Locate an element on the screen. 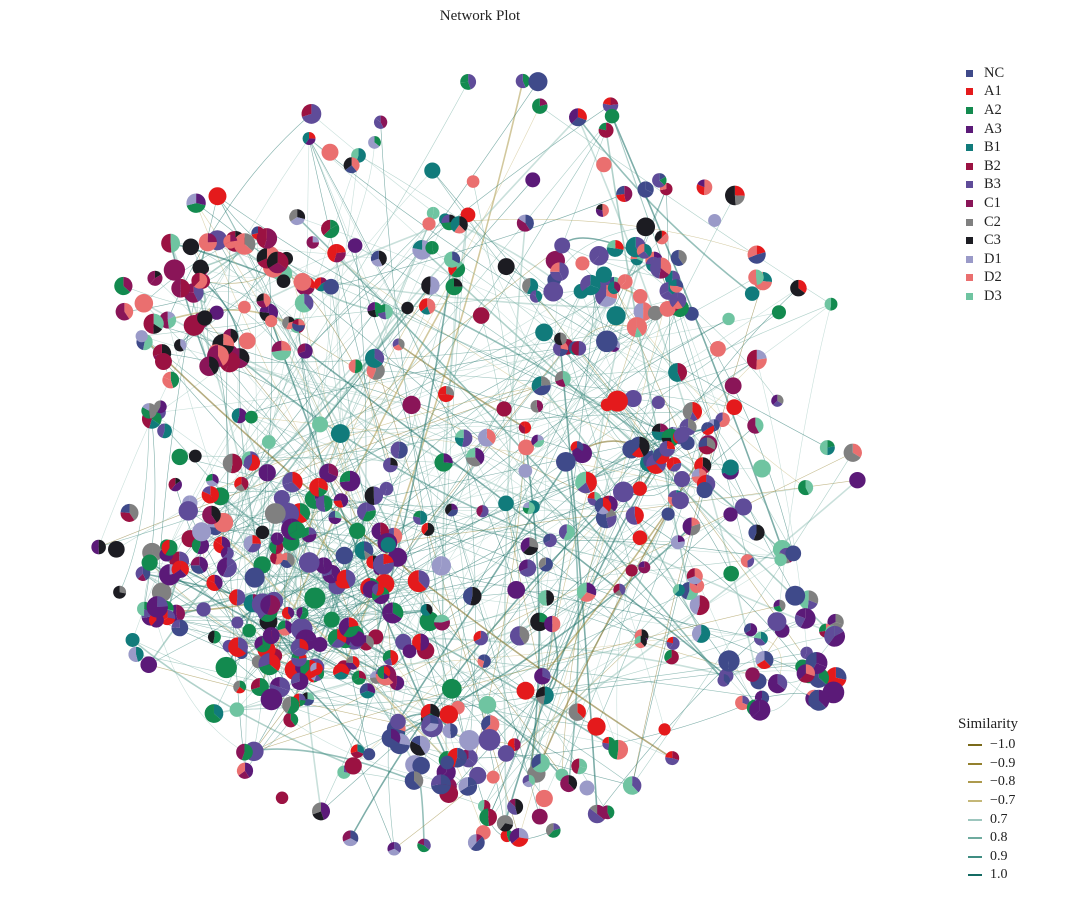 This screenshot has width=1080, height=899. similarity-line-swatch is located at coordinates (975, 856).